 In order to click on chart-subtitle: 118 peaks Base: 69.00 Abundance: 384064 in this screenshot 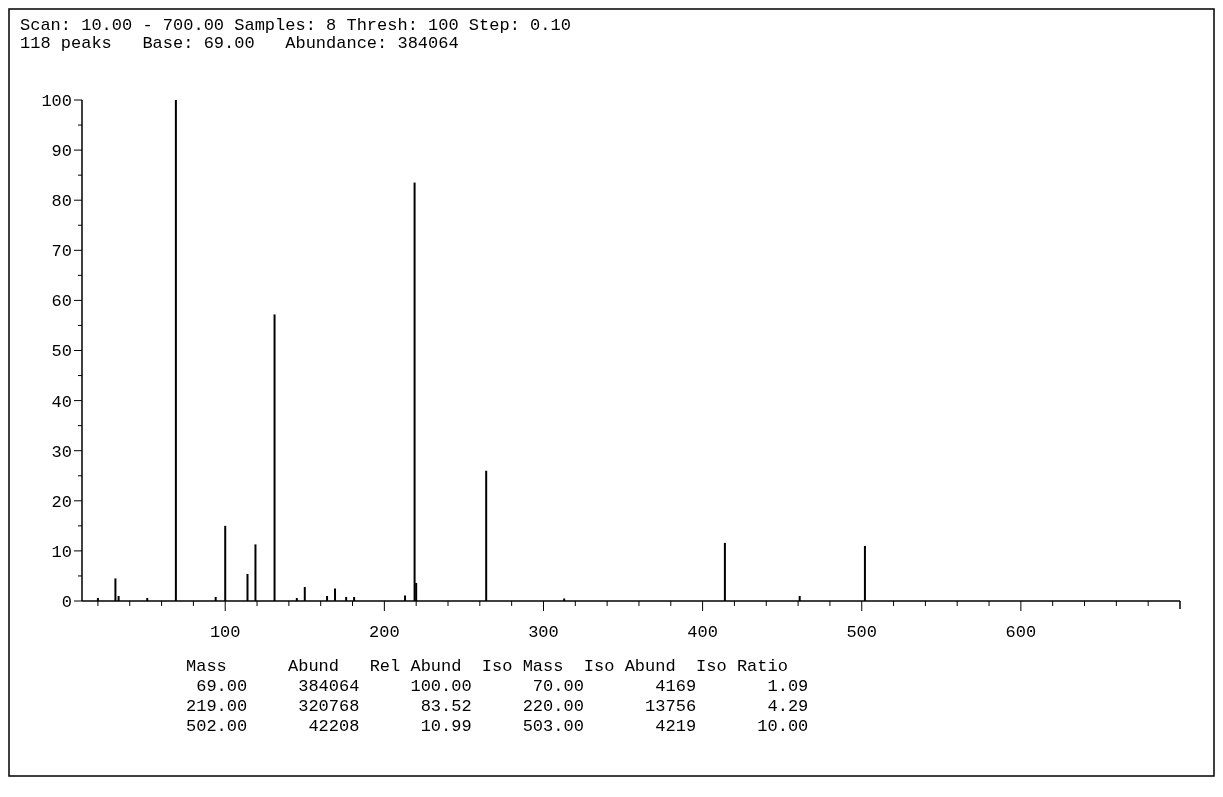, I will do `click(239, 43)`.